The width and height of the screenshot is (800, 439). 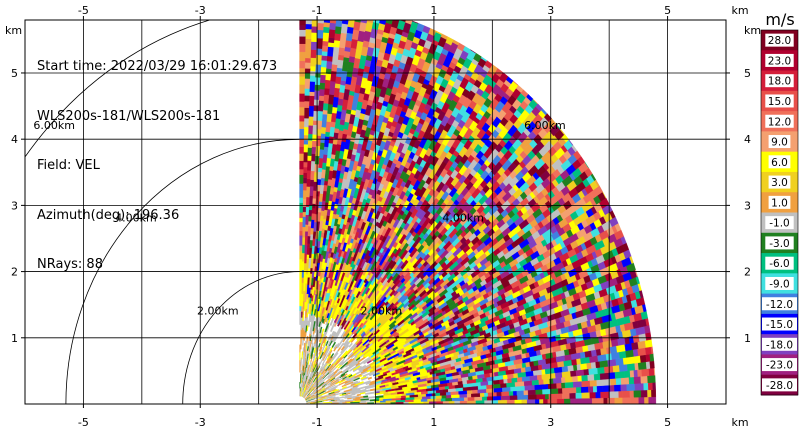 I want to click on x-tick-label-top: -5, so click(x=83, y=10).